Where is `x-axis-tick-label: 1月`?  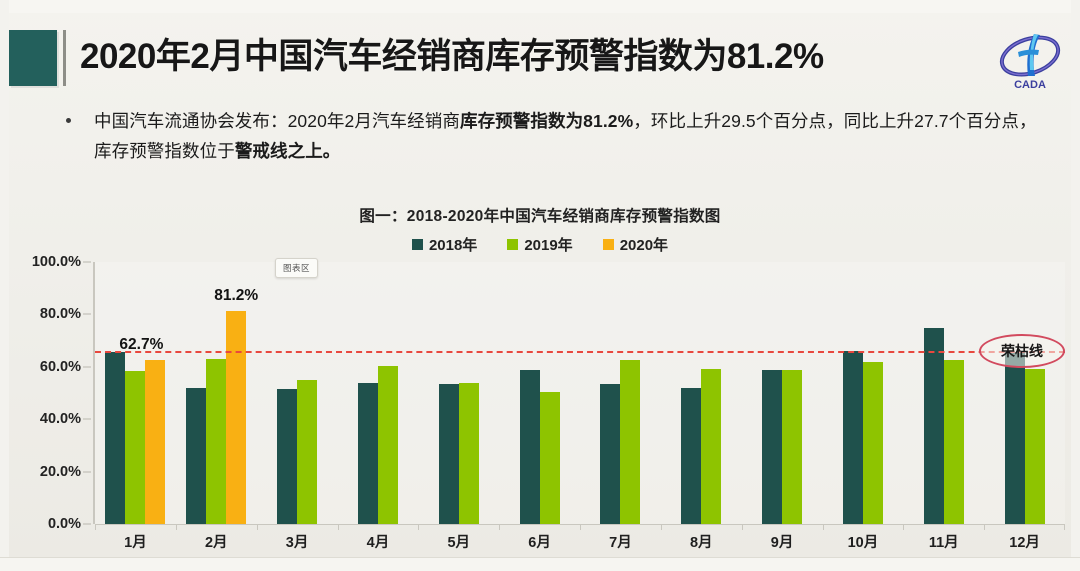
x-axis-tick-label: 1月 is located at coordinates (135, 543).